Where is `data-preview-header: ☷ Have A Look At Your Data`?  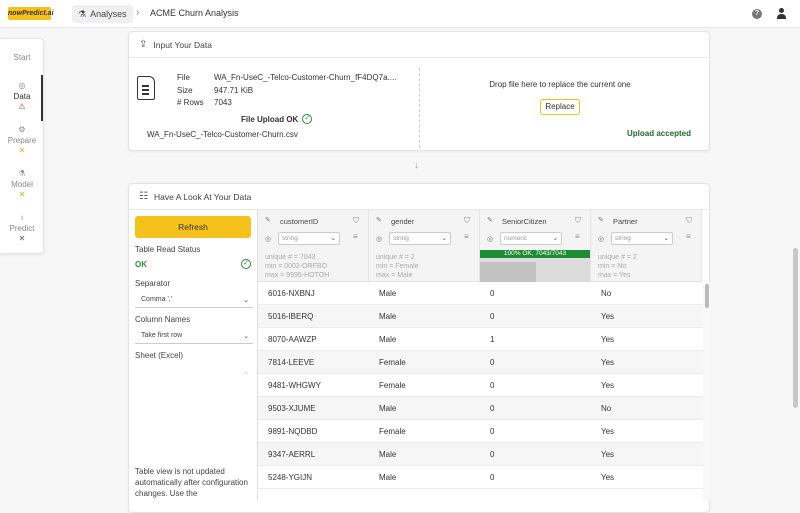
data-preview-header: ☷ Have A Look At Your Data is located at coordinates (419, 197).